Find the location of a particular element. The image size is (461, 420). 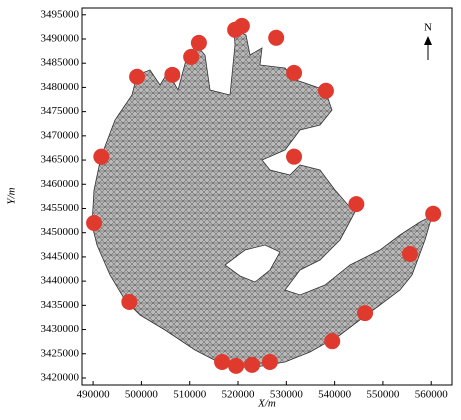

y-axis-label: Y/m is located at coordinates (12, 195).